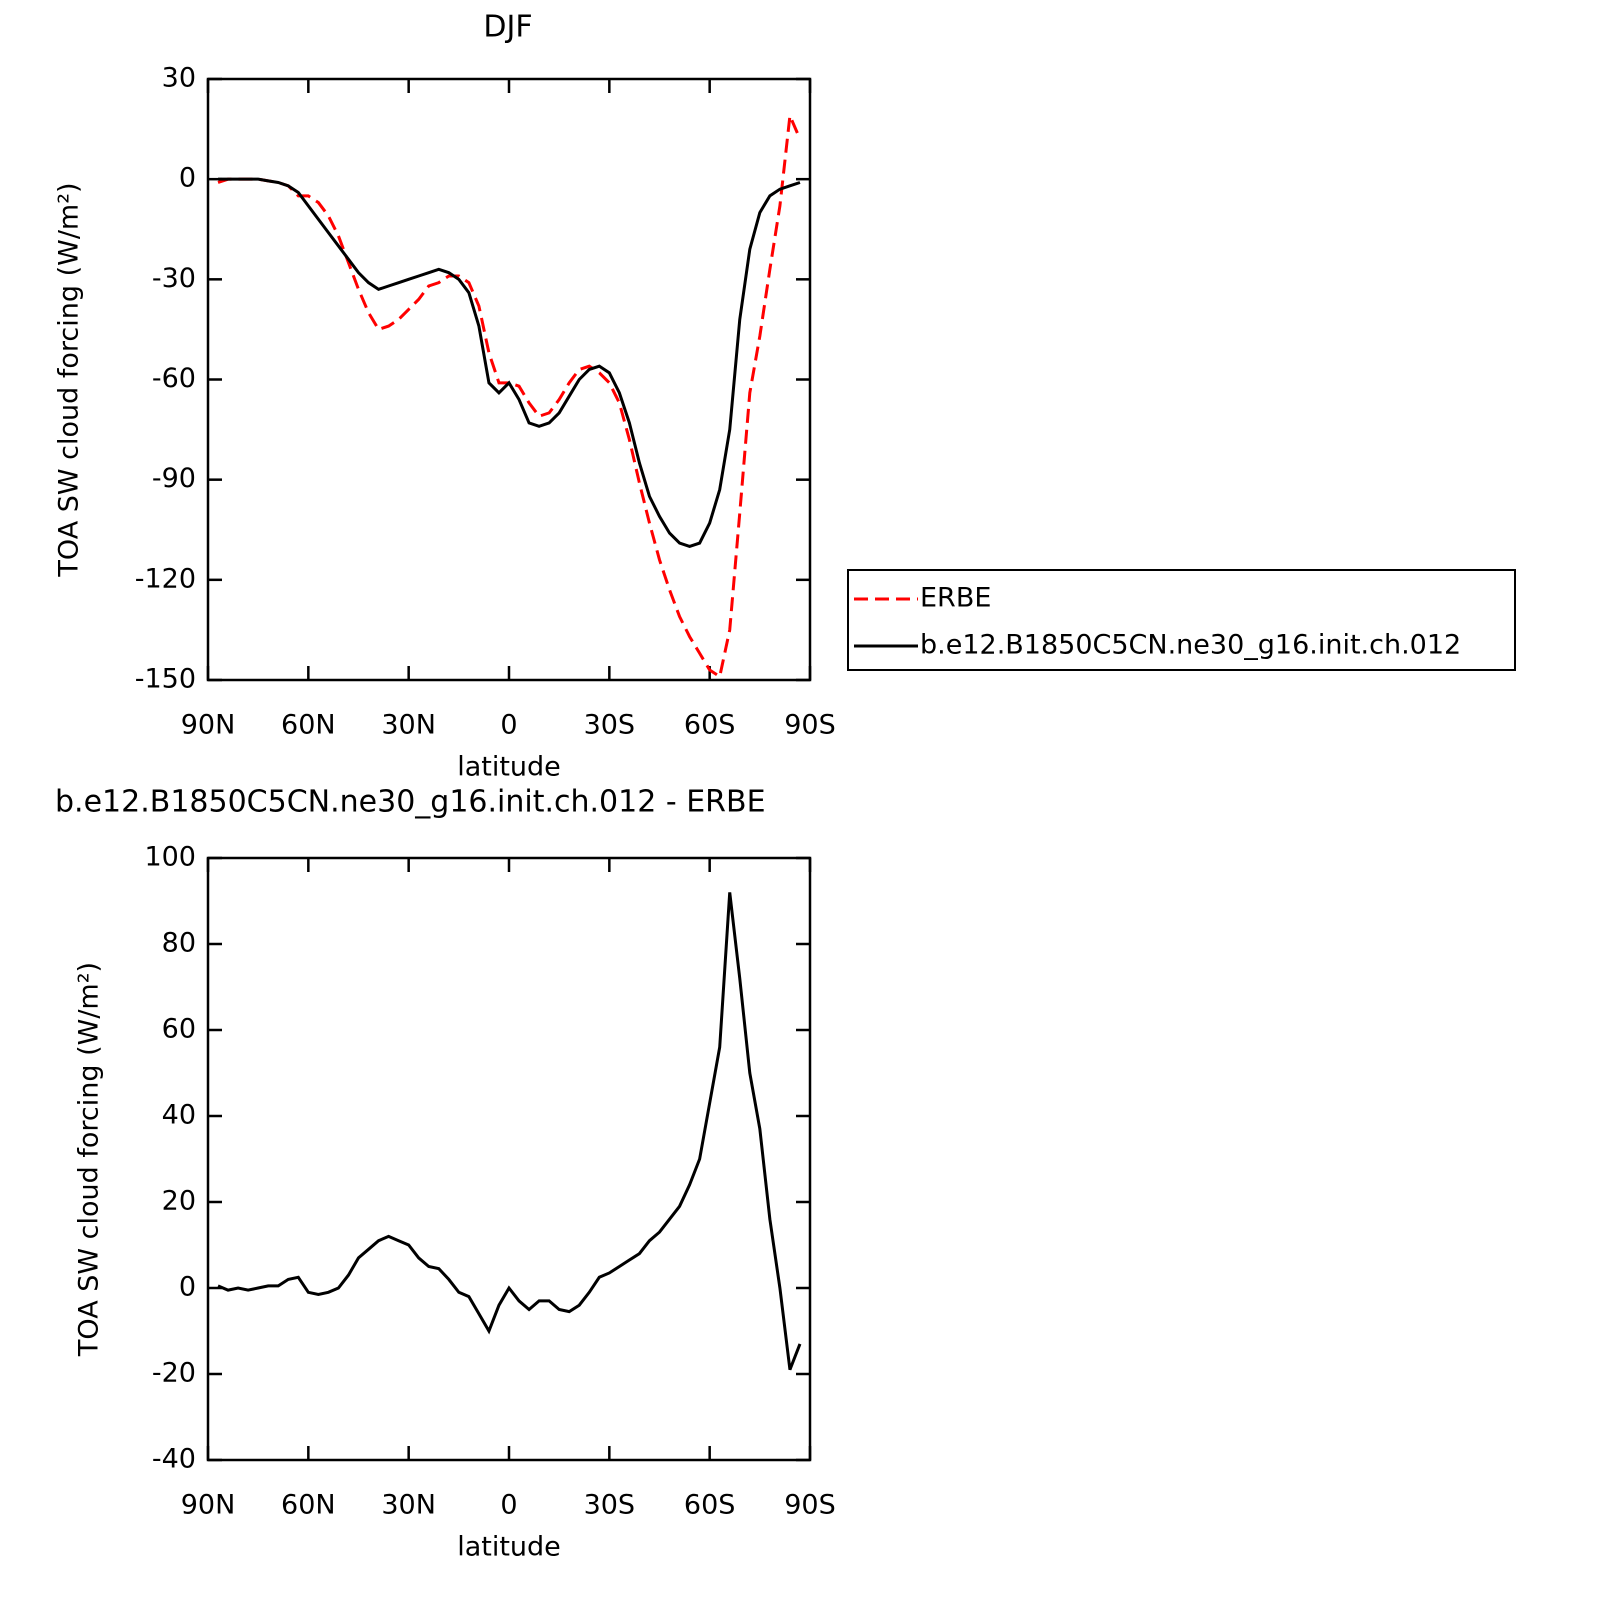 This screenshot has height=1608, width=1608. Describe the element at coordinates (179, 1029) in the screenshot. I see `y-tick-label: 60` at that location.